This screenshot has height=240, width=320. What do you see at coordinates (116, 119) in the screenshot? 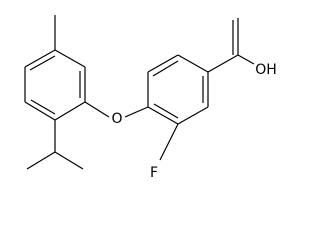
I see `atom-label: O` at bounding box center [116, 119].